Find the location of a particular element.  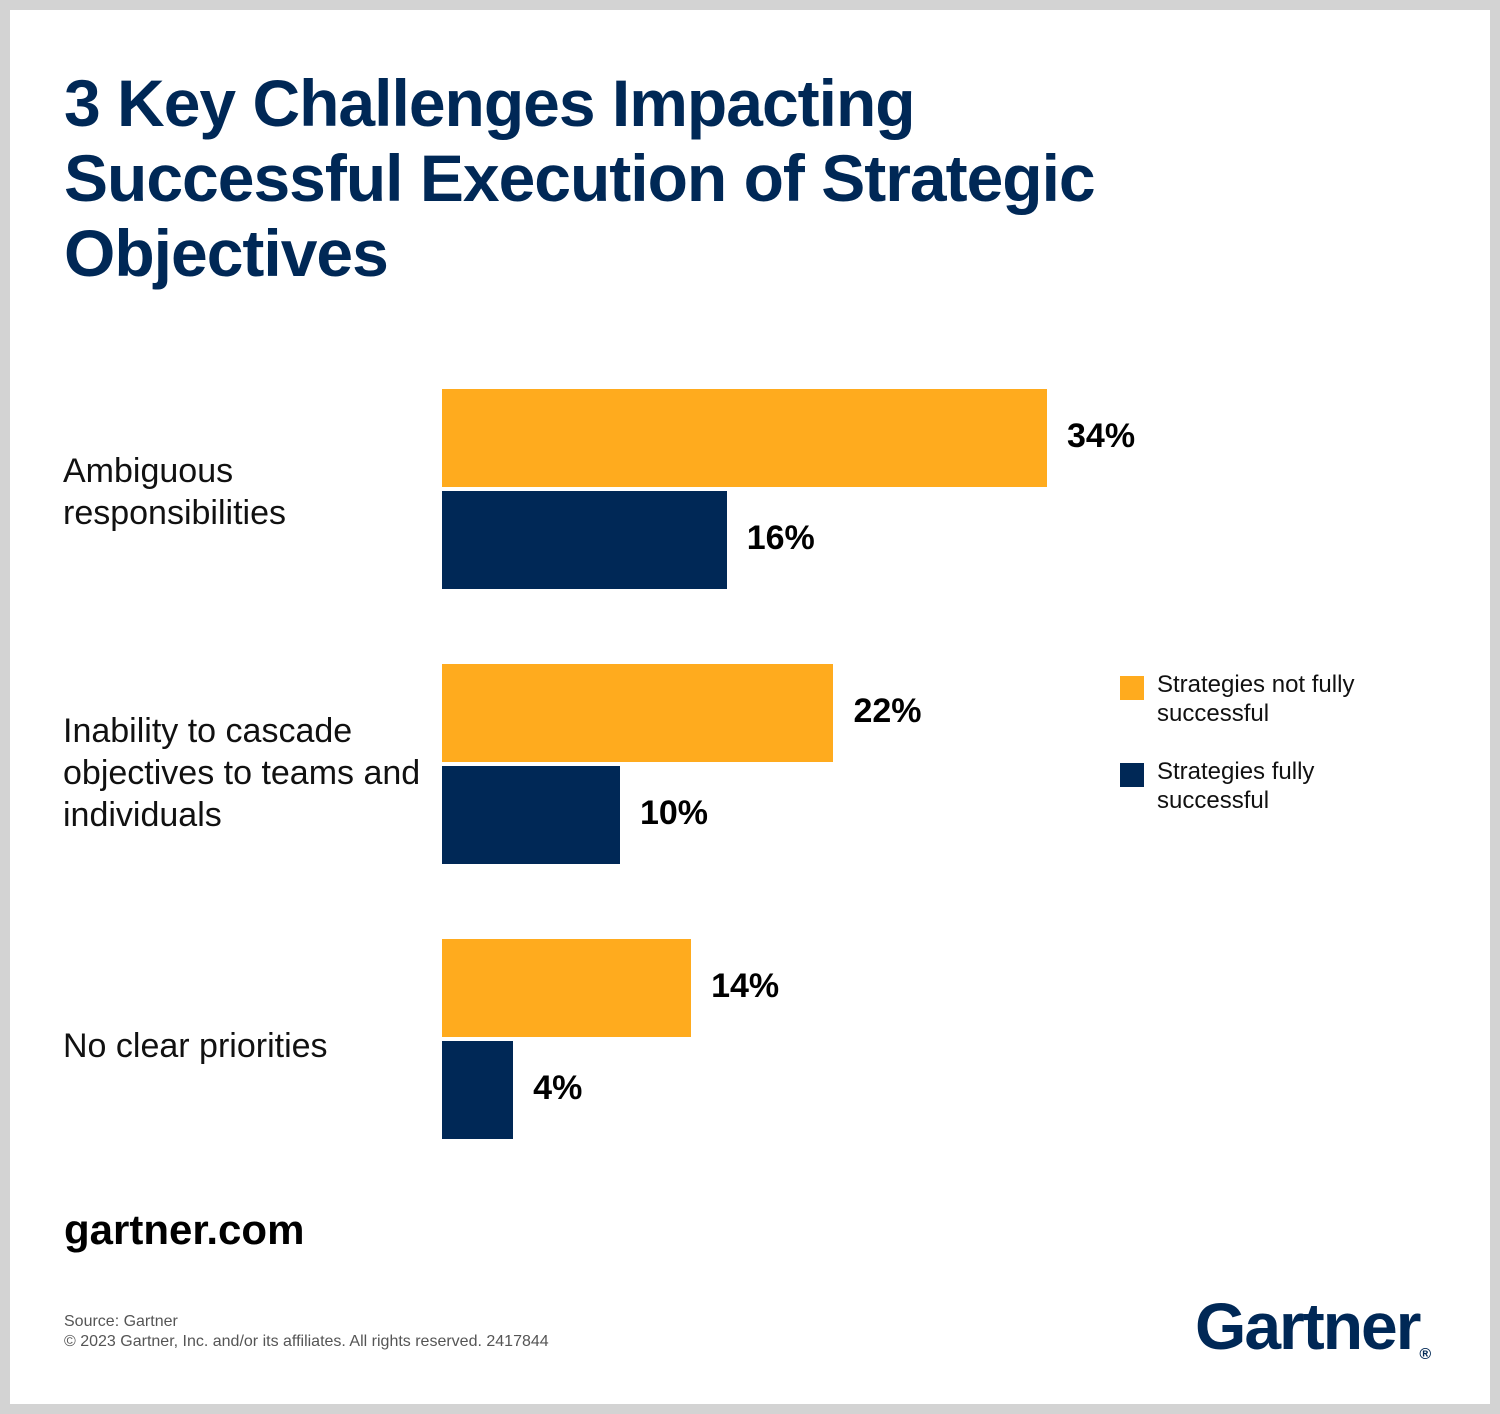

data-label: 4% is located at coordinates (558, 1088).